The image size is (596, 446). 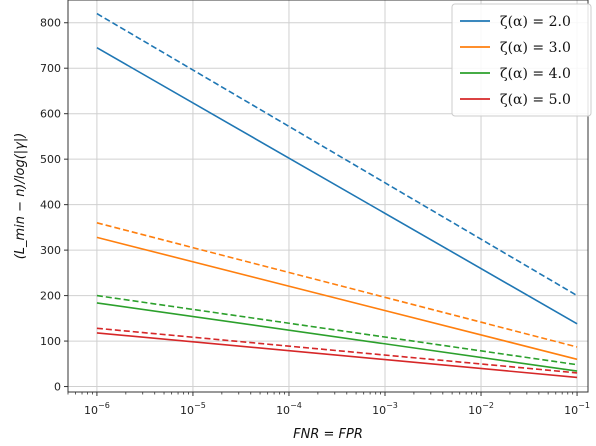 I want to click on legend-label: ζ(α) = 5.0, so click(x=535, y=100).